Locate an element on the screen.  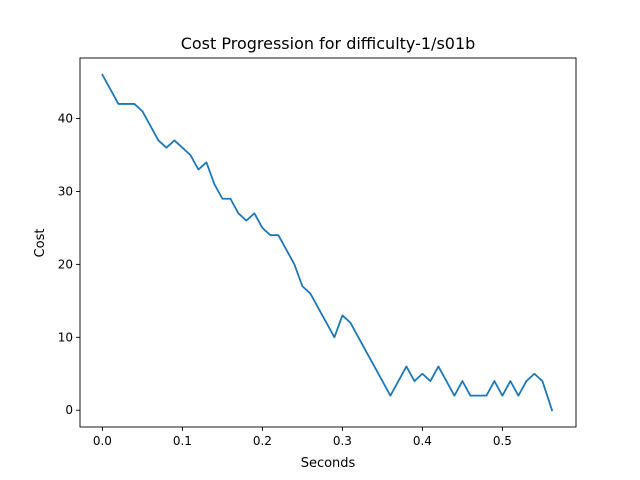
y-tick-label: 40 is located at coordinates (65, 119).